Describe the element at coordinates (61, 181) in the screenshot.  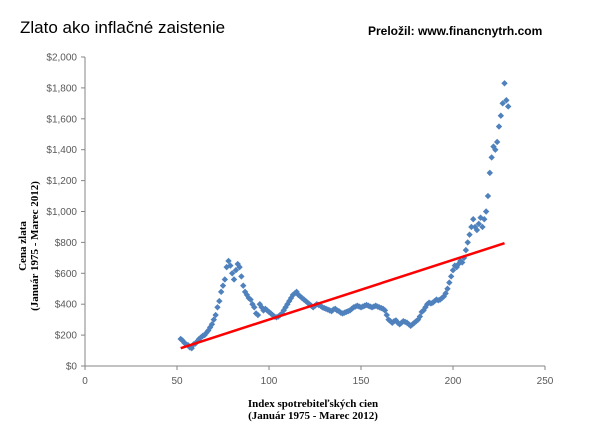
I see `y-tick-label: $1,200` at that location.